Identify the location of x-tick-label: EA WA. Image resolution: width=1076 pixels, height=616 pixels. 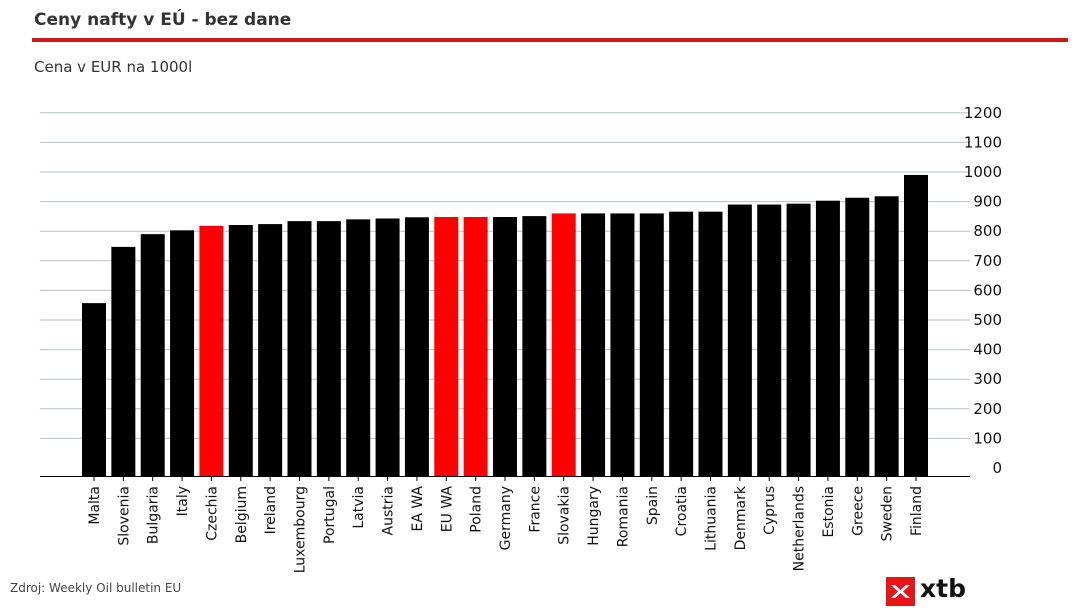
(418, 509).